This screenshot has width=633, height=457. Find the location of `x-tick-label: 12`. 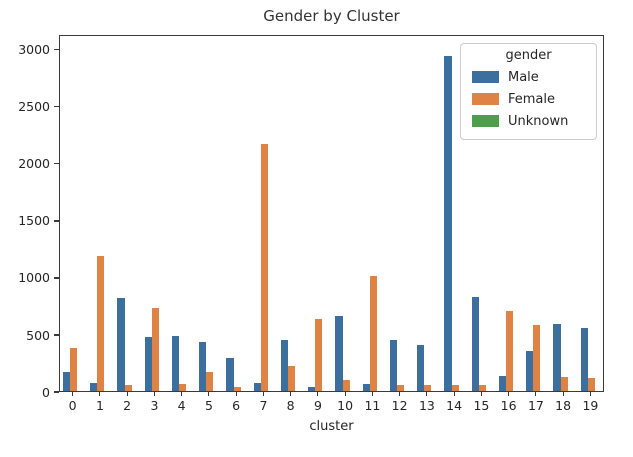

x-tick-label: 12 is located at coordinates (399, 405).